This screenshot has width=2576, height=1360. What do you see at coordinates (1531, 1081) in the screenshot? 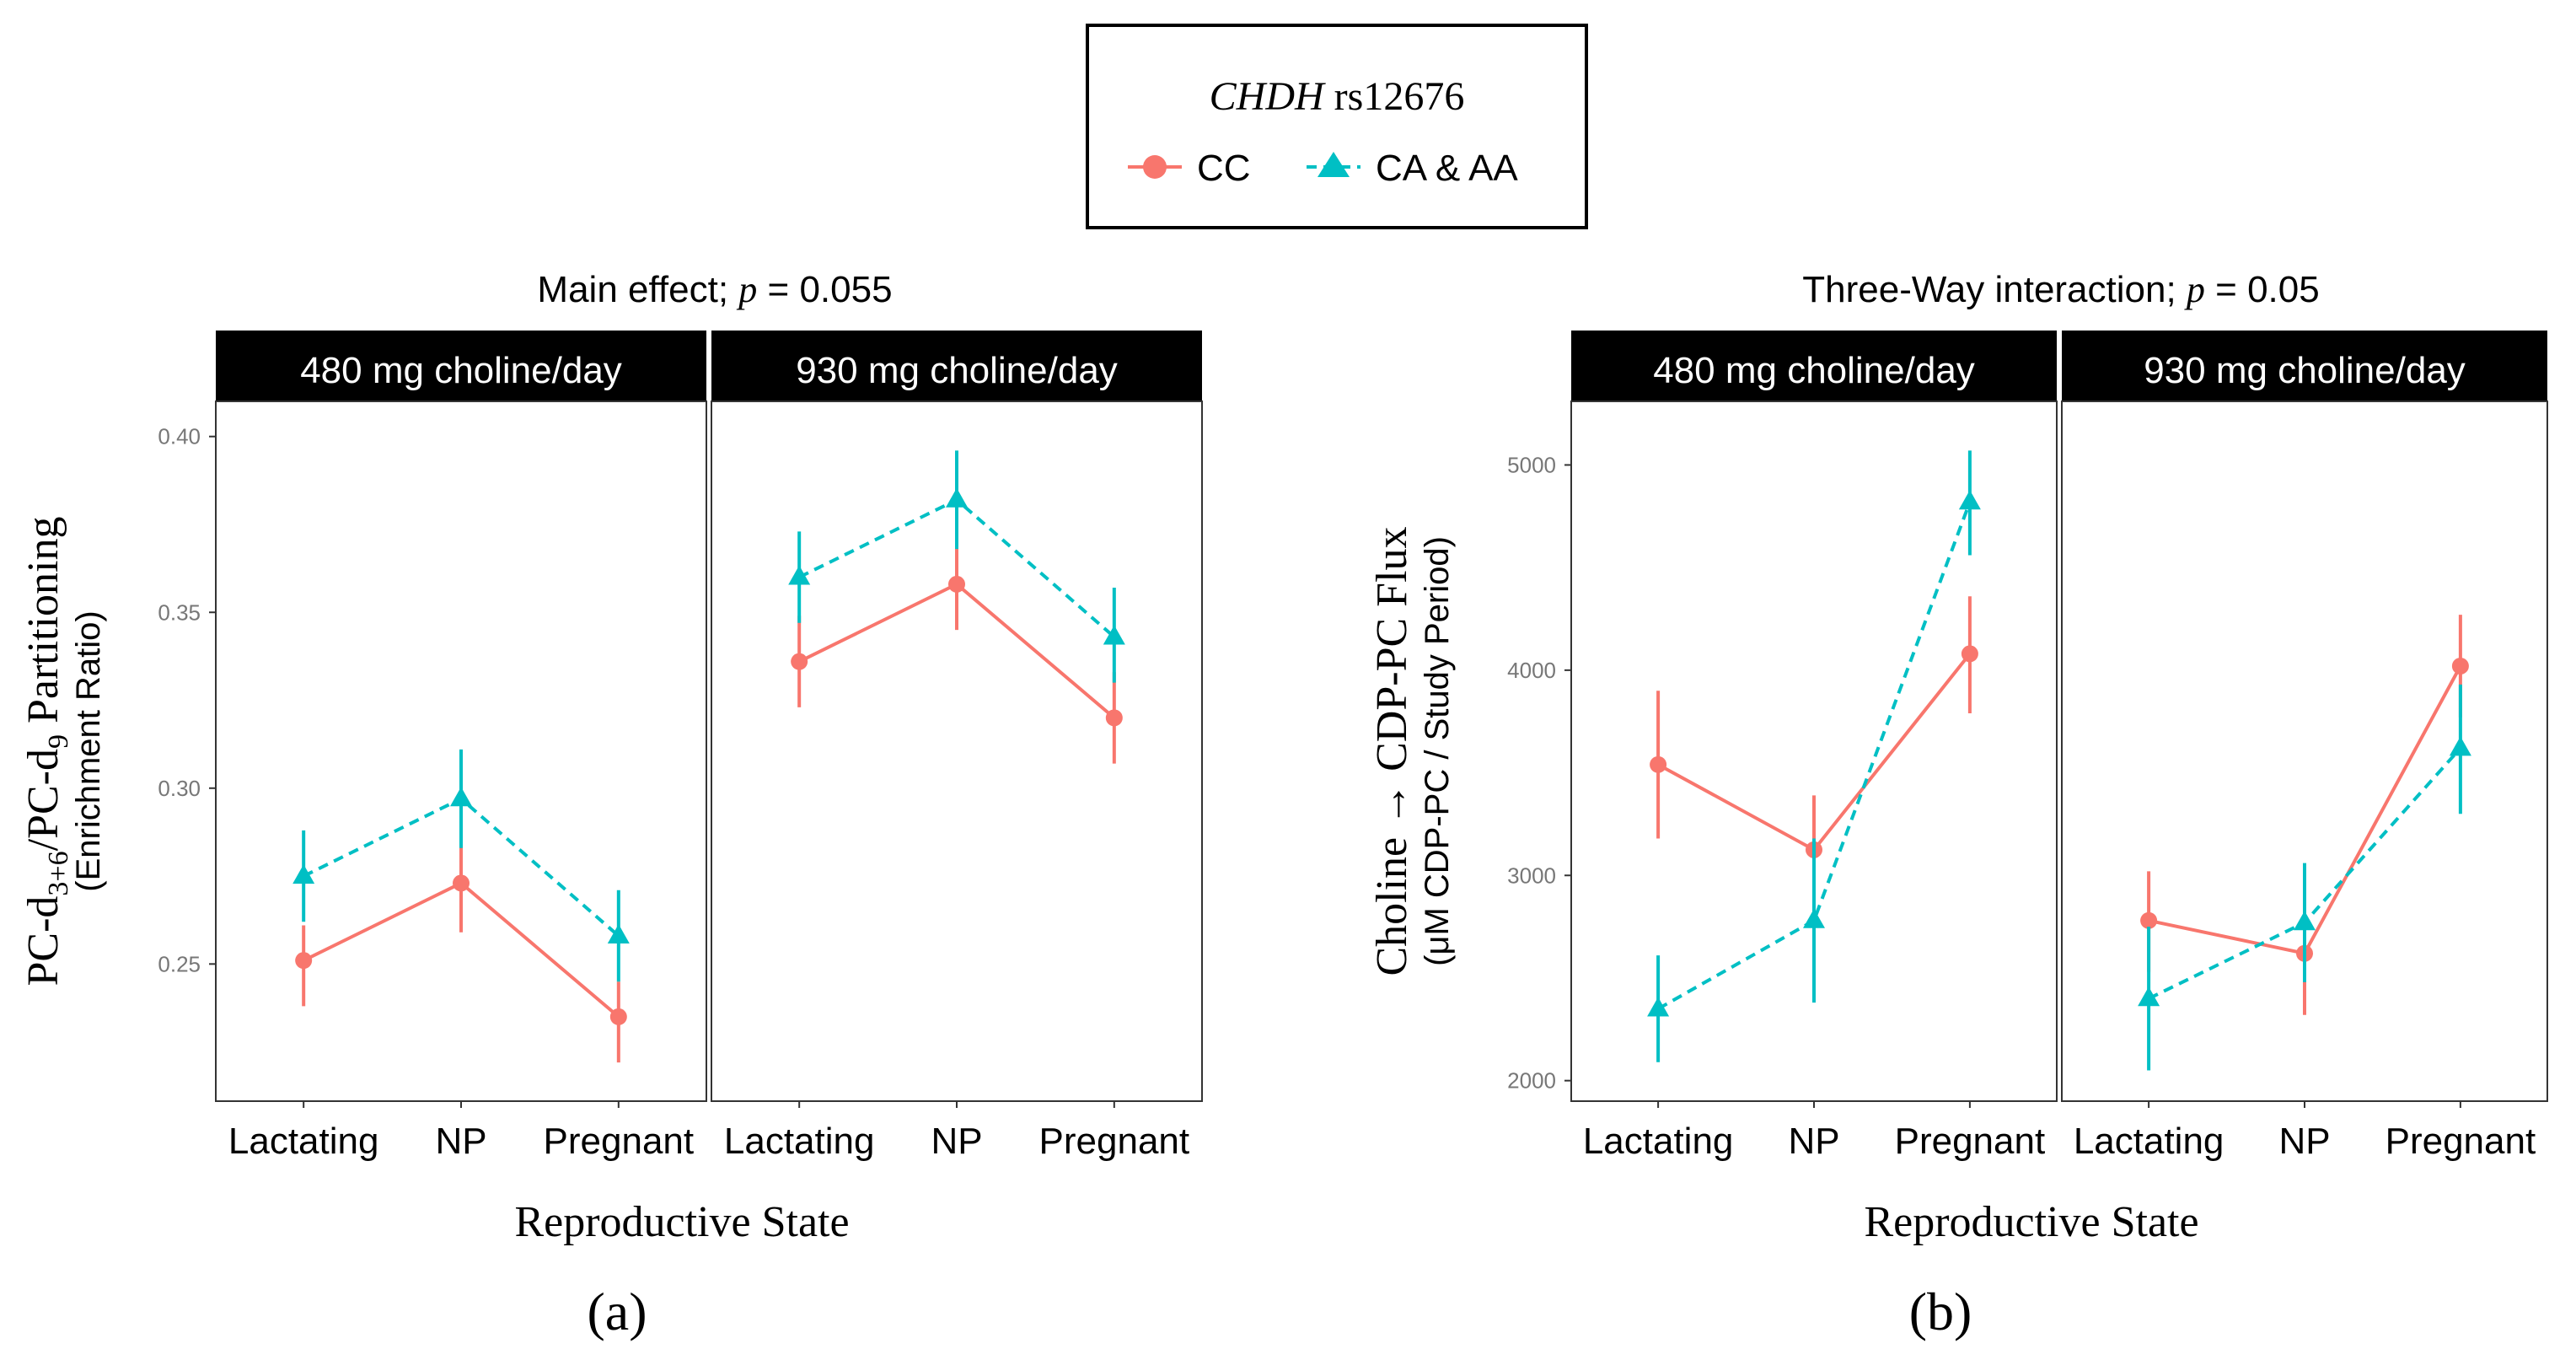
I see `y-tick-label: 2000` at bounding box center [1531, 1081].